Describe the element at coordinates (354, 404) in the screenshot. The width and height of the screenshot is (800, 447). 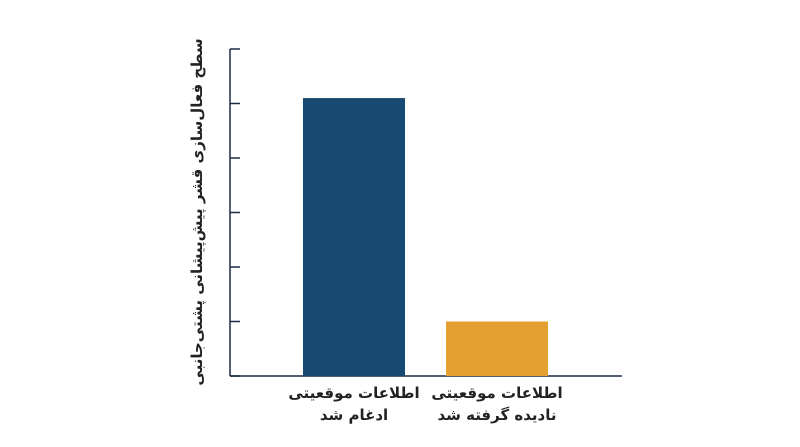
I see `x-tick-label: اطلاعات موقعیتی ادغام شد` at that location.